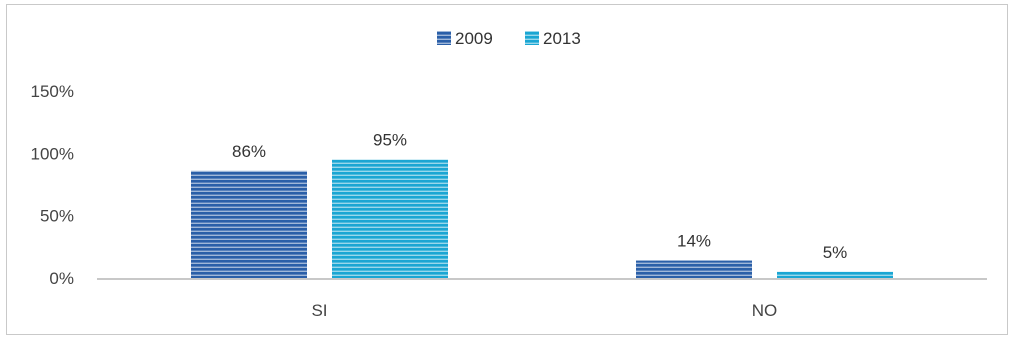 This screenshot has width=1016, height=341. What do you see at coordinates (57, 216) in the screenshot?
I see `y-tick-label: 50%` at bounding box center [57, 216].